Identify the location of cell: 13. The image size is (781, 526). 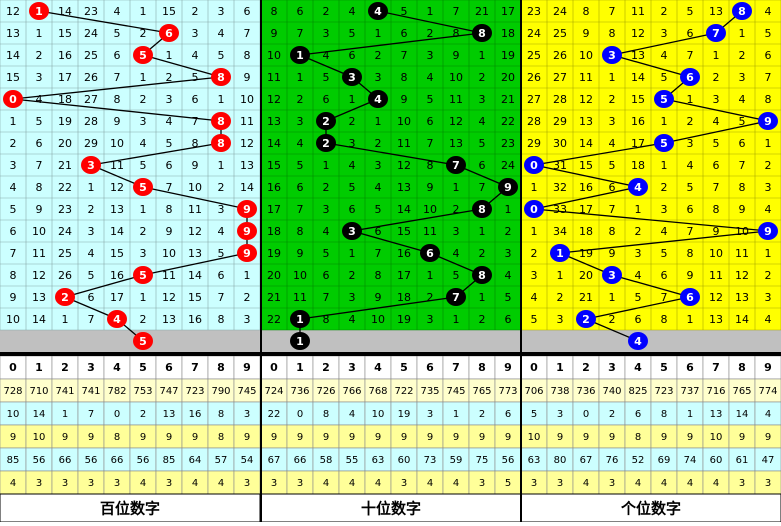
(456, 143).